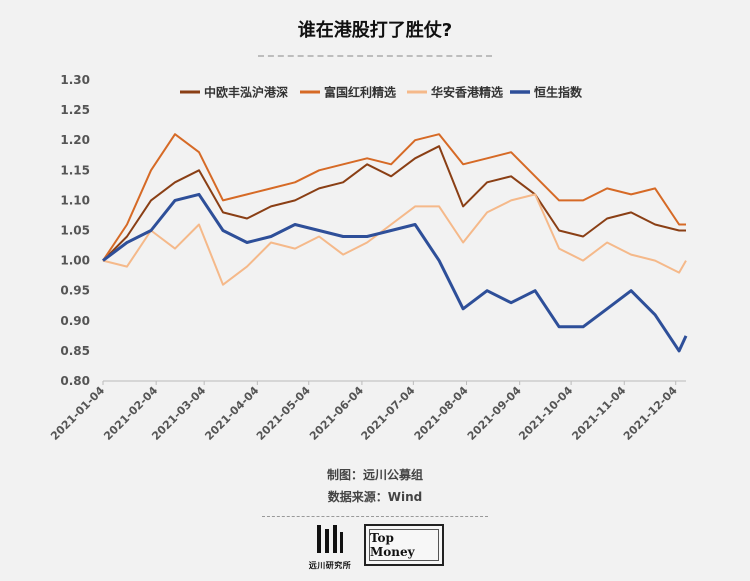 Image resolution: width=750 pixels, height=581 pixels. Describe the element at coordinates (375, 516) in the screenshot. I see `footer-divider` at that location.